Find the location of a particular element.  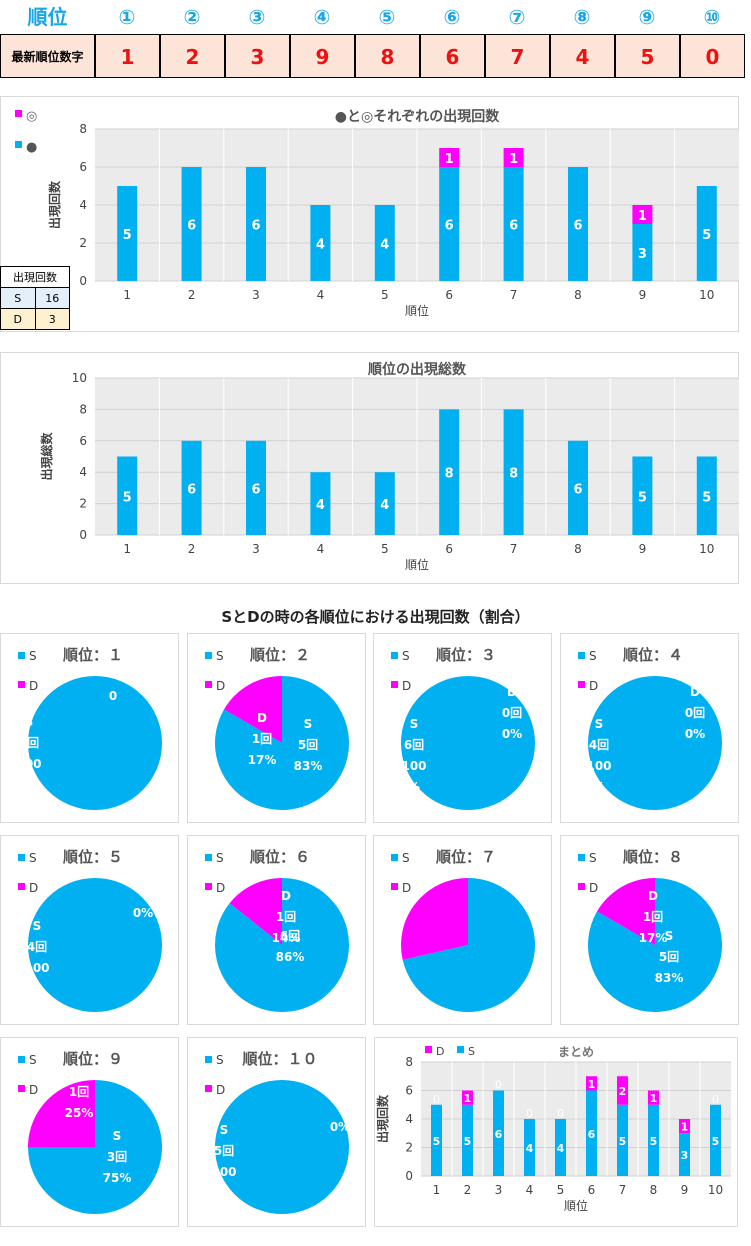

position-header-3: ③ is located at coordinates (257, 17).